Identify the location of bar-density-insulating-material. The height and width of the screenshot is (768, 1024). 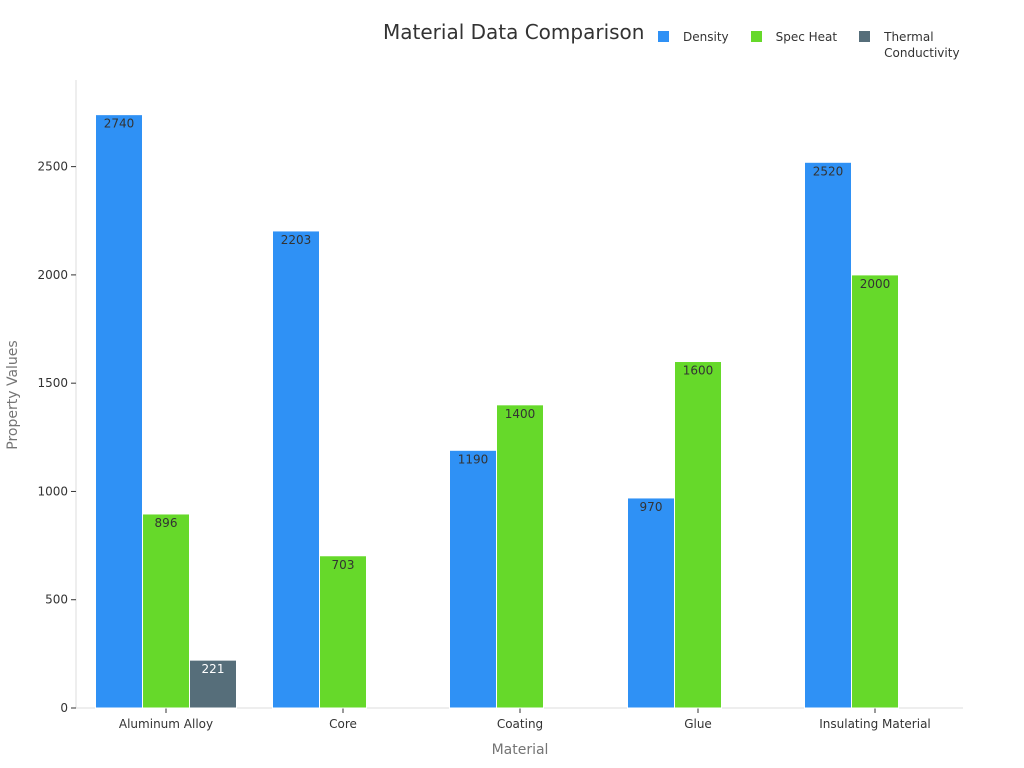
(828, 435).